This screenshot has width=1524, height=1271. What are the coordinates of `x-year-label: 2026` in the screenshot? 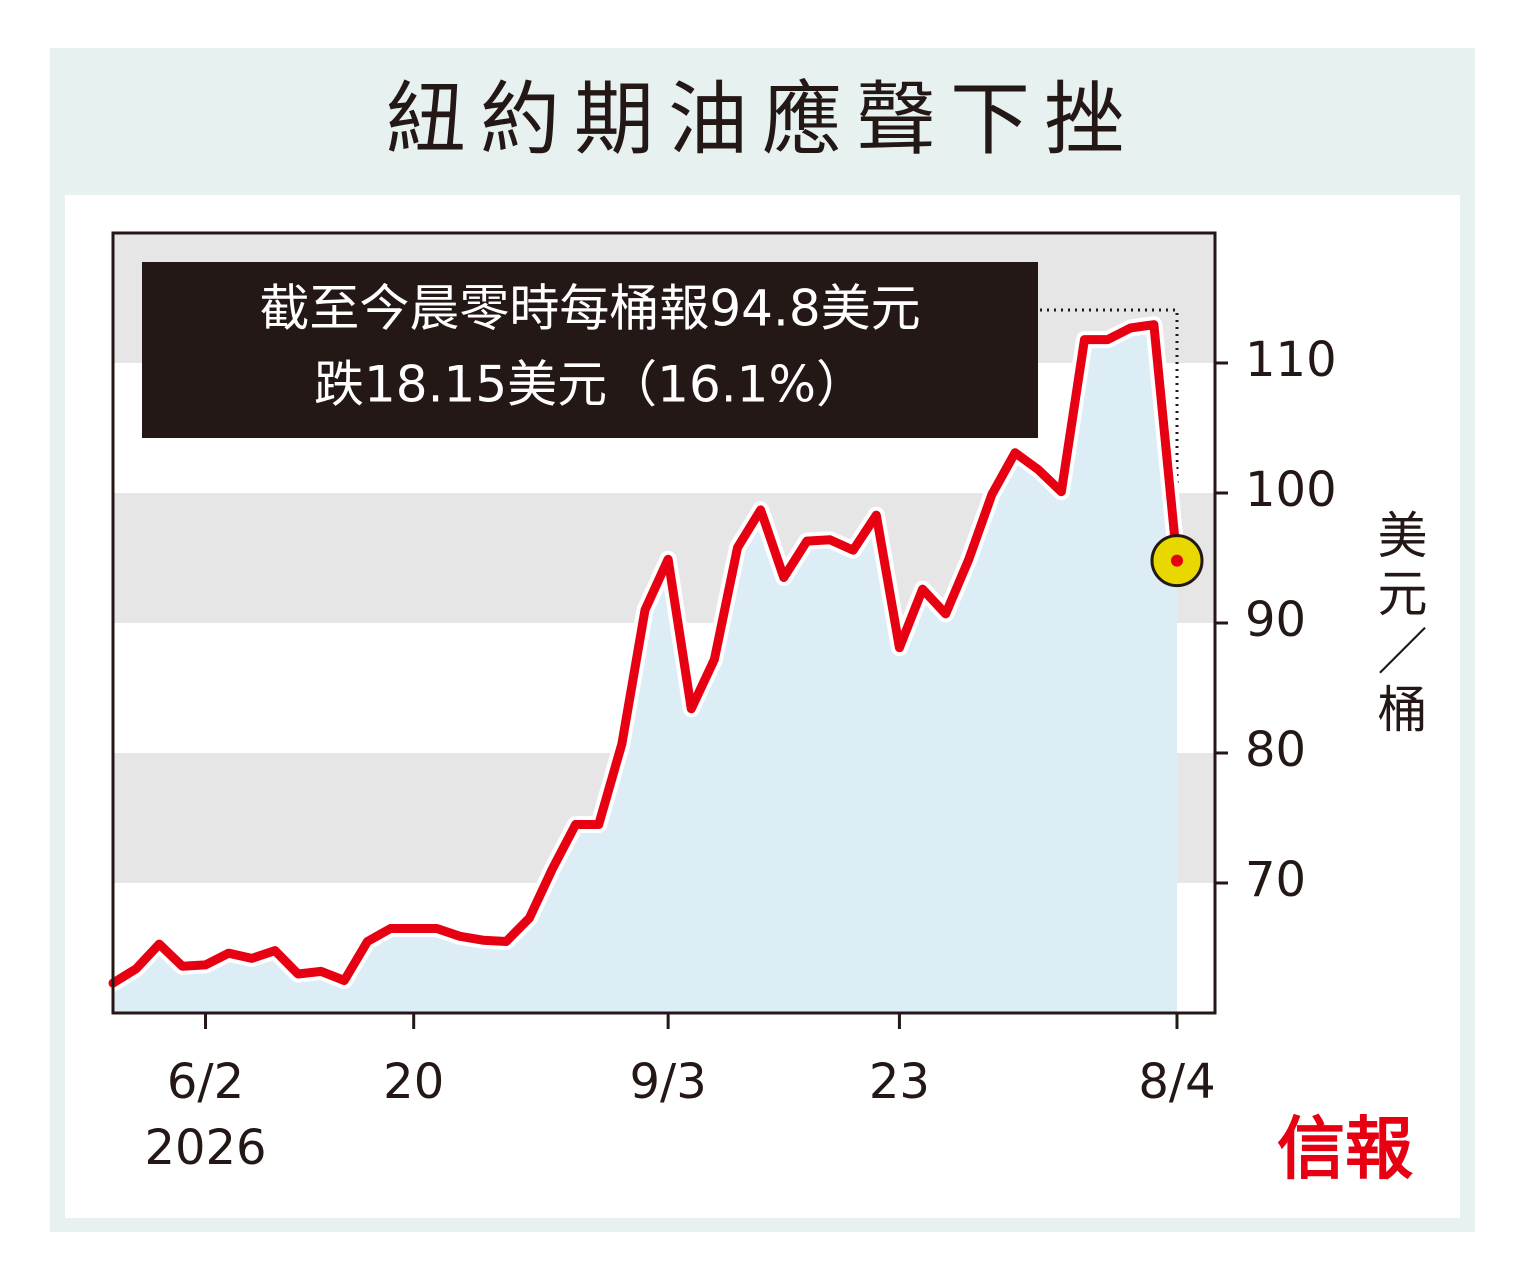 It's located at (205, 1148).